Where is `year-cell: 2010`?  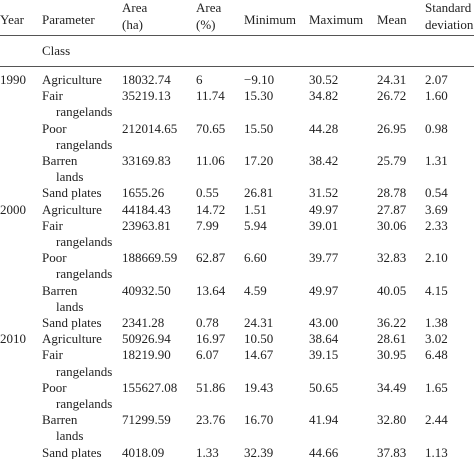 year-cell: 2010 is located at coordinates (13, 339).